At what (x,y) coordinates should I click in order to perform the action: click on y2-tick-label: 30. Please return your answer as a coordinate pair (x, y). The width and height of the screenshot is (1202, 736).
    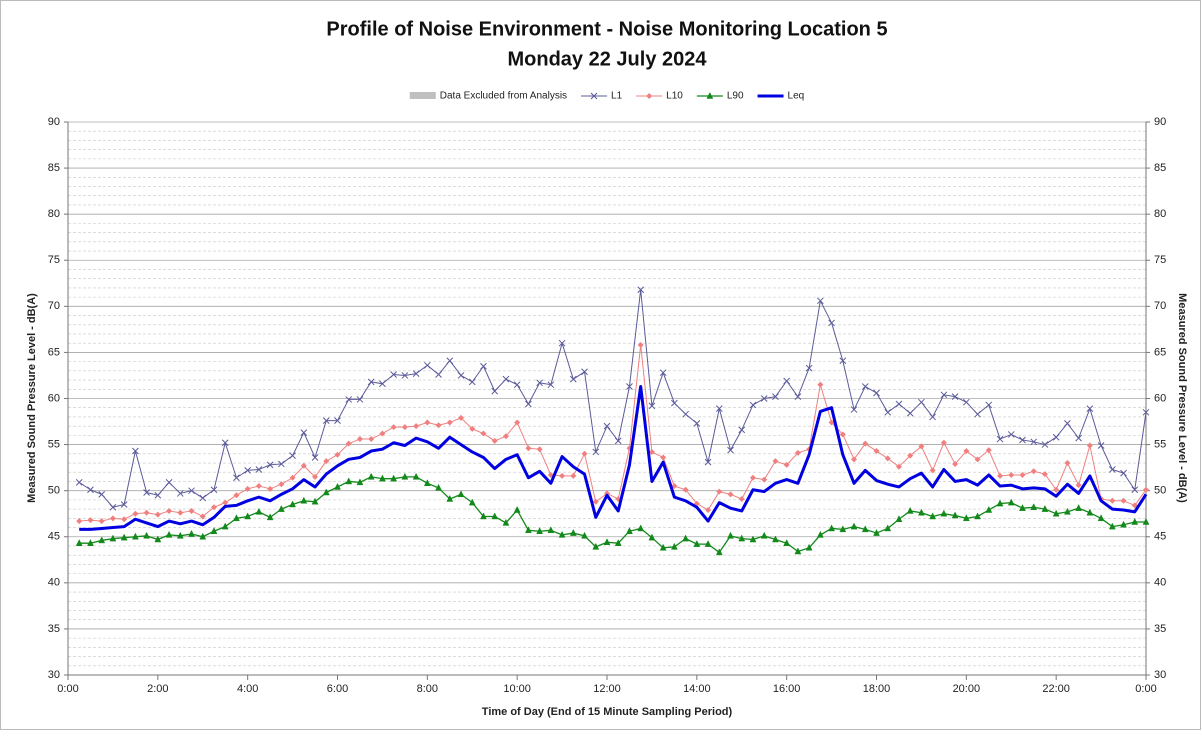
    Looking at the image, I should click on (1160, 675).